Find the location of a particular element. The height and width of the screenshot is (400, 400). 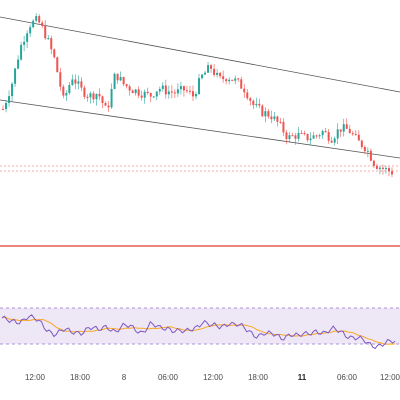

rsi-ma-line is located at coordinates (198, 330).